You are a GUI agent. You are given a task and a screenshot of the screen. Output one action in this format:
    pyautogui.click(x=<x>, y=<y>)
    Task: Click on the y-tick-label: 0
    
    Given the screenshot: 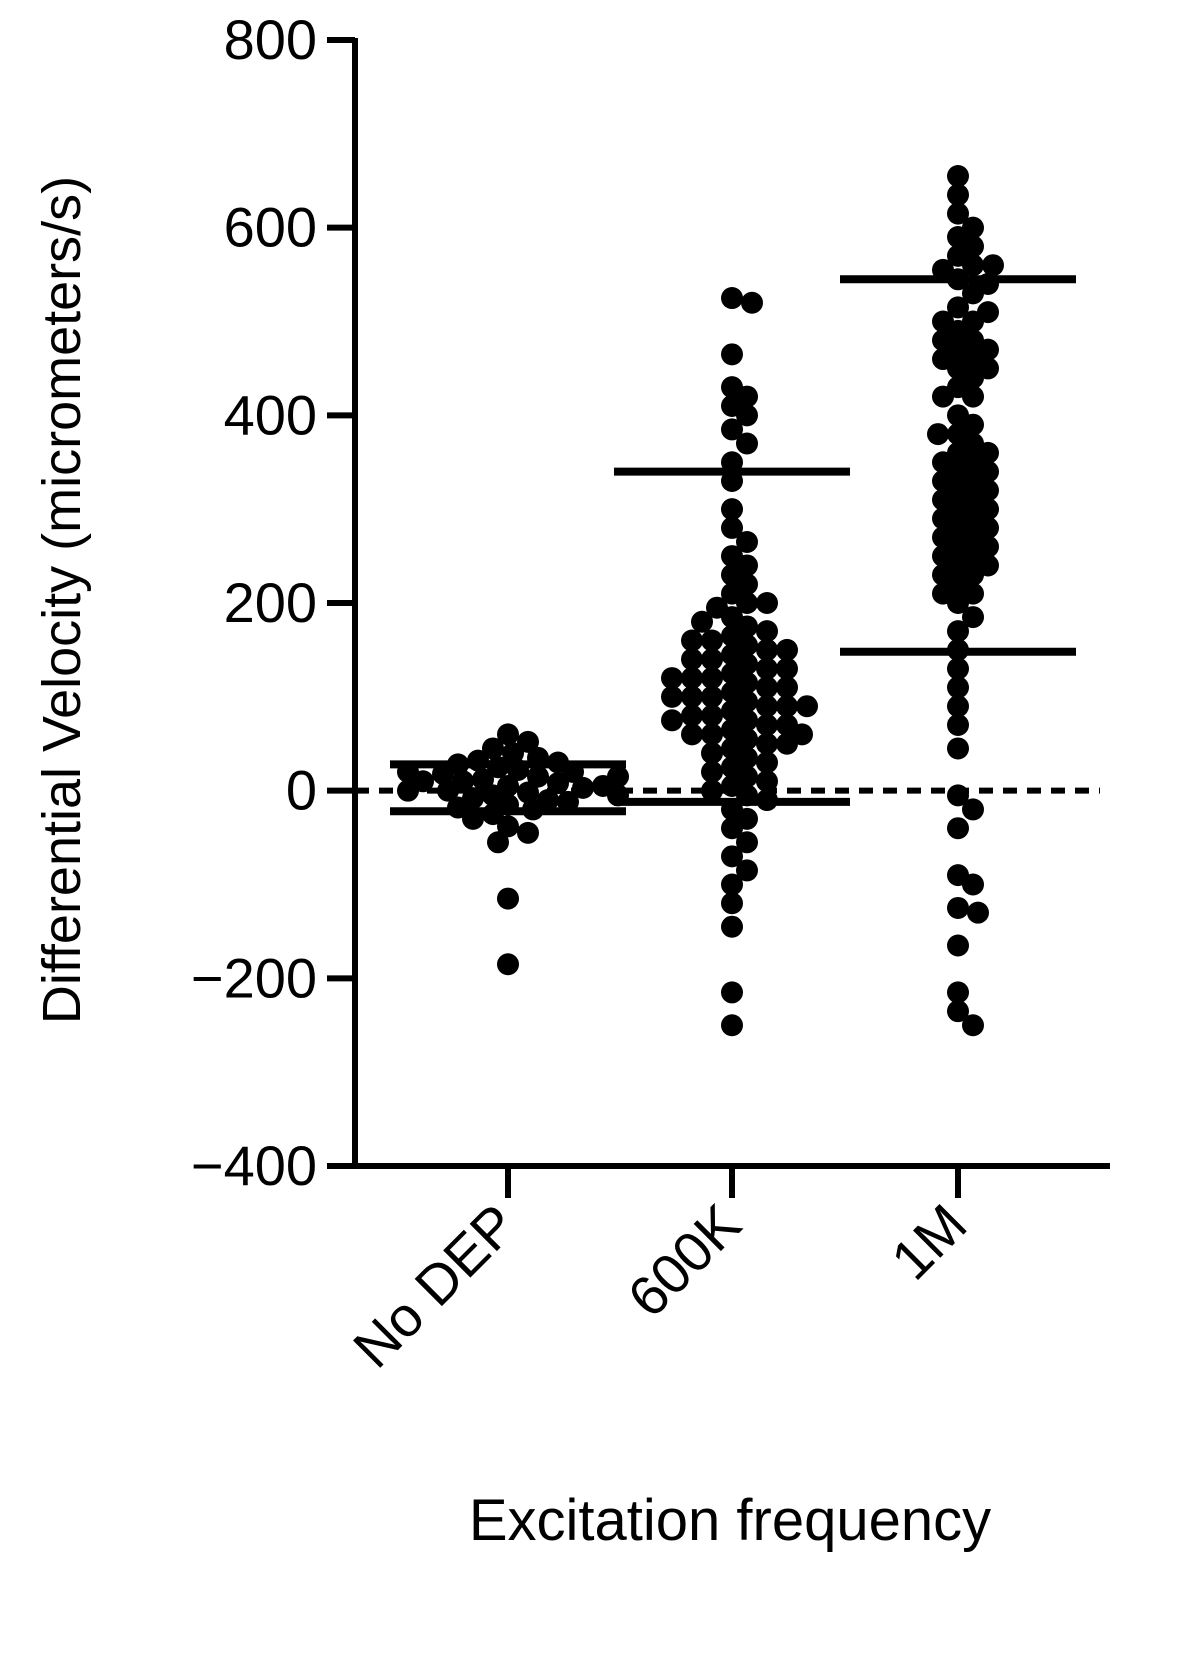 What is the action you would take?
    pyautogui.click(x=301, y=790)
    